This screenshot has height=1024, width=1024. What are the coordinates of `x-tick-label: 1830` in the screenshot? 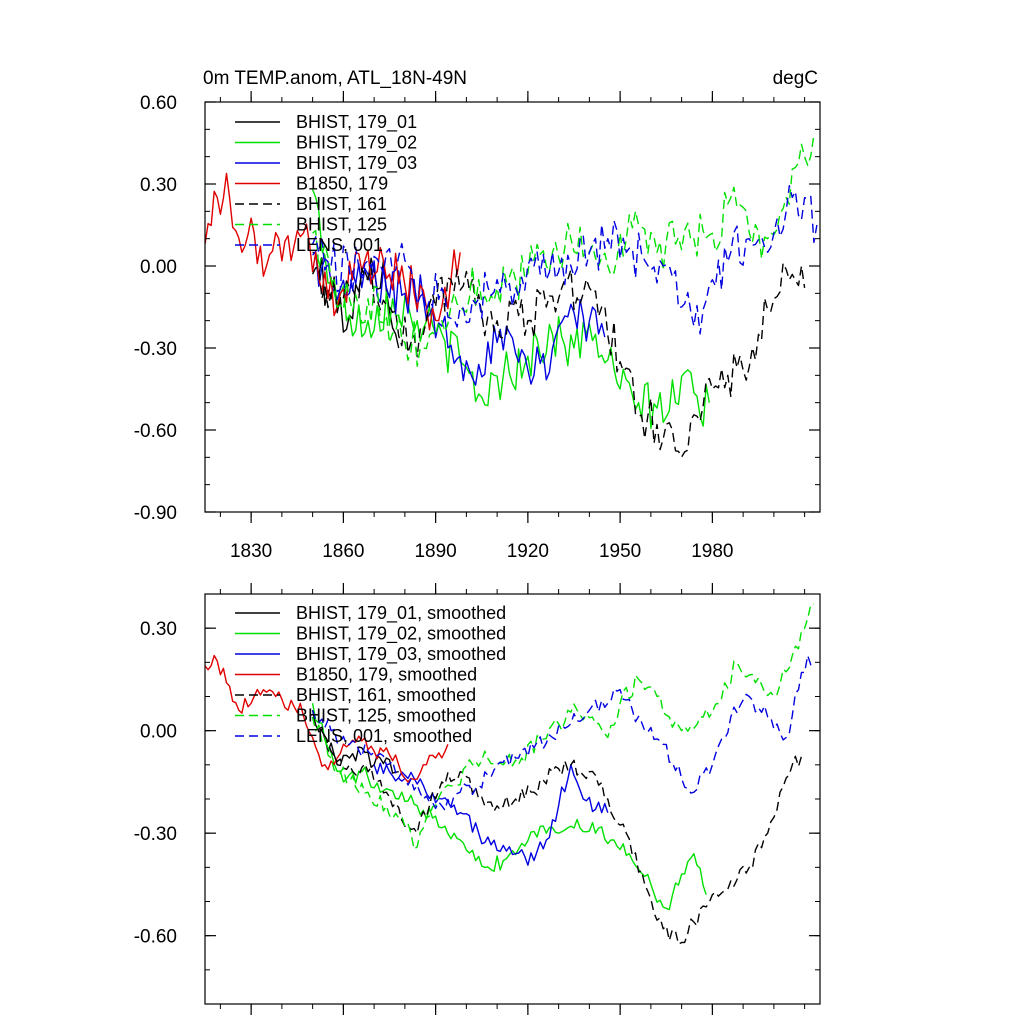 It's located at (251, 551).